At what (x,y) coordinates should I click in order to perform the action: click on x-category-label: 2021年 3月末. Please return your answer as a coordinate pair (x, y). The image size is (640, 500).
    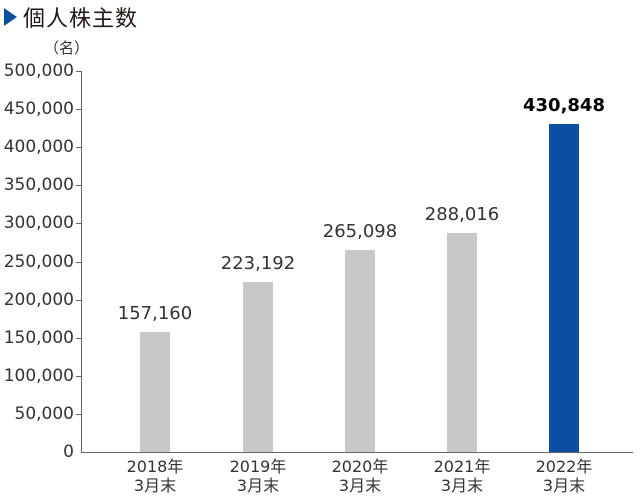
    Looking at the image, I should click on (462, 476).